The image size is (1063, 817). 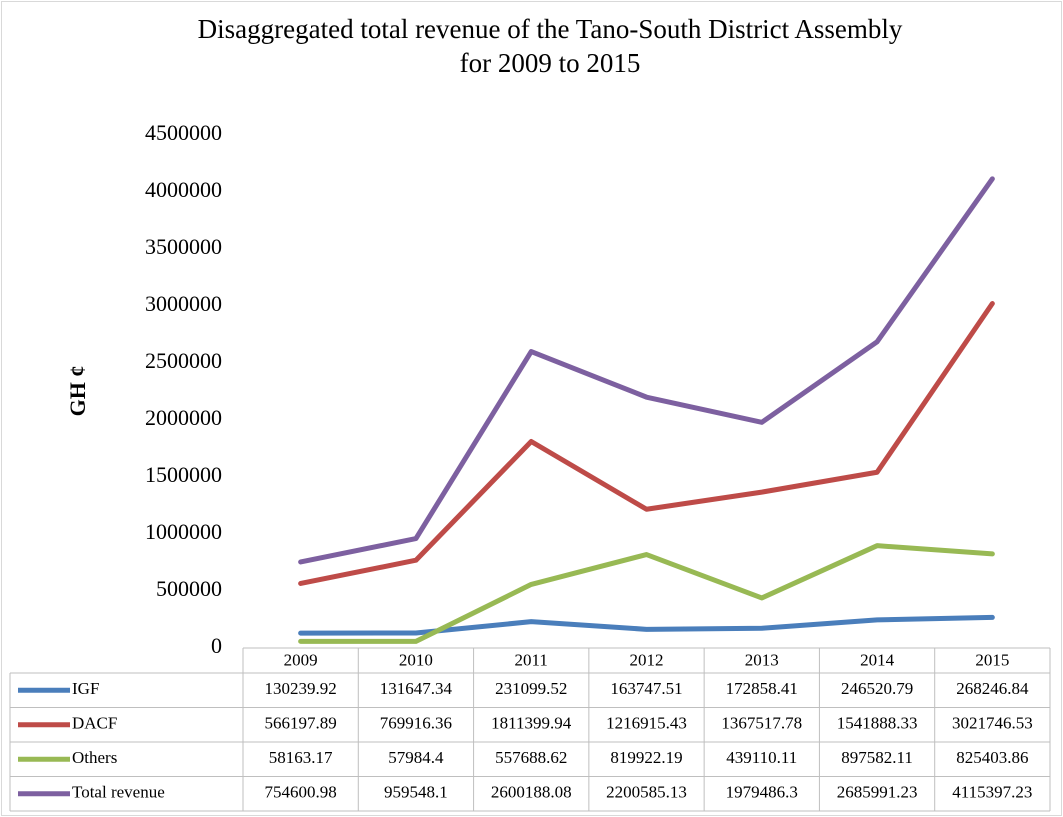 What do you see at coordinates (189, 588) in the screenshot?
I see `y-tick-label: 500000` at bounding box center [189, 588].